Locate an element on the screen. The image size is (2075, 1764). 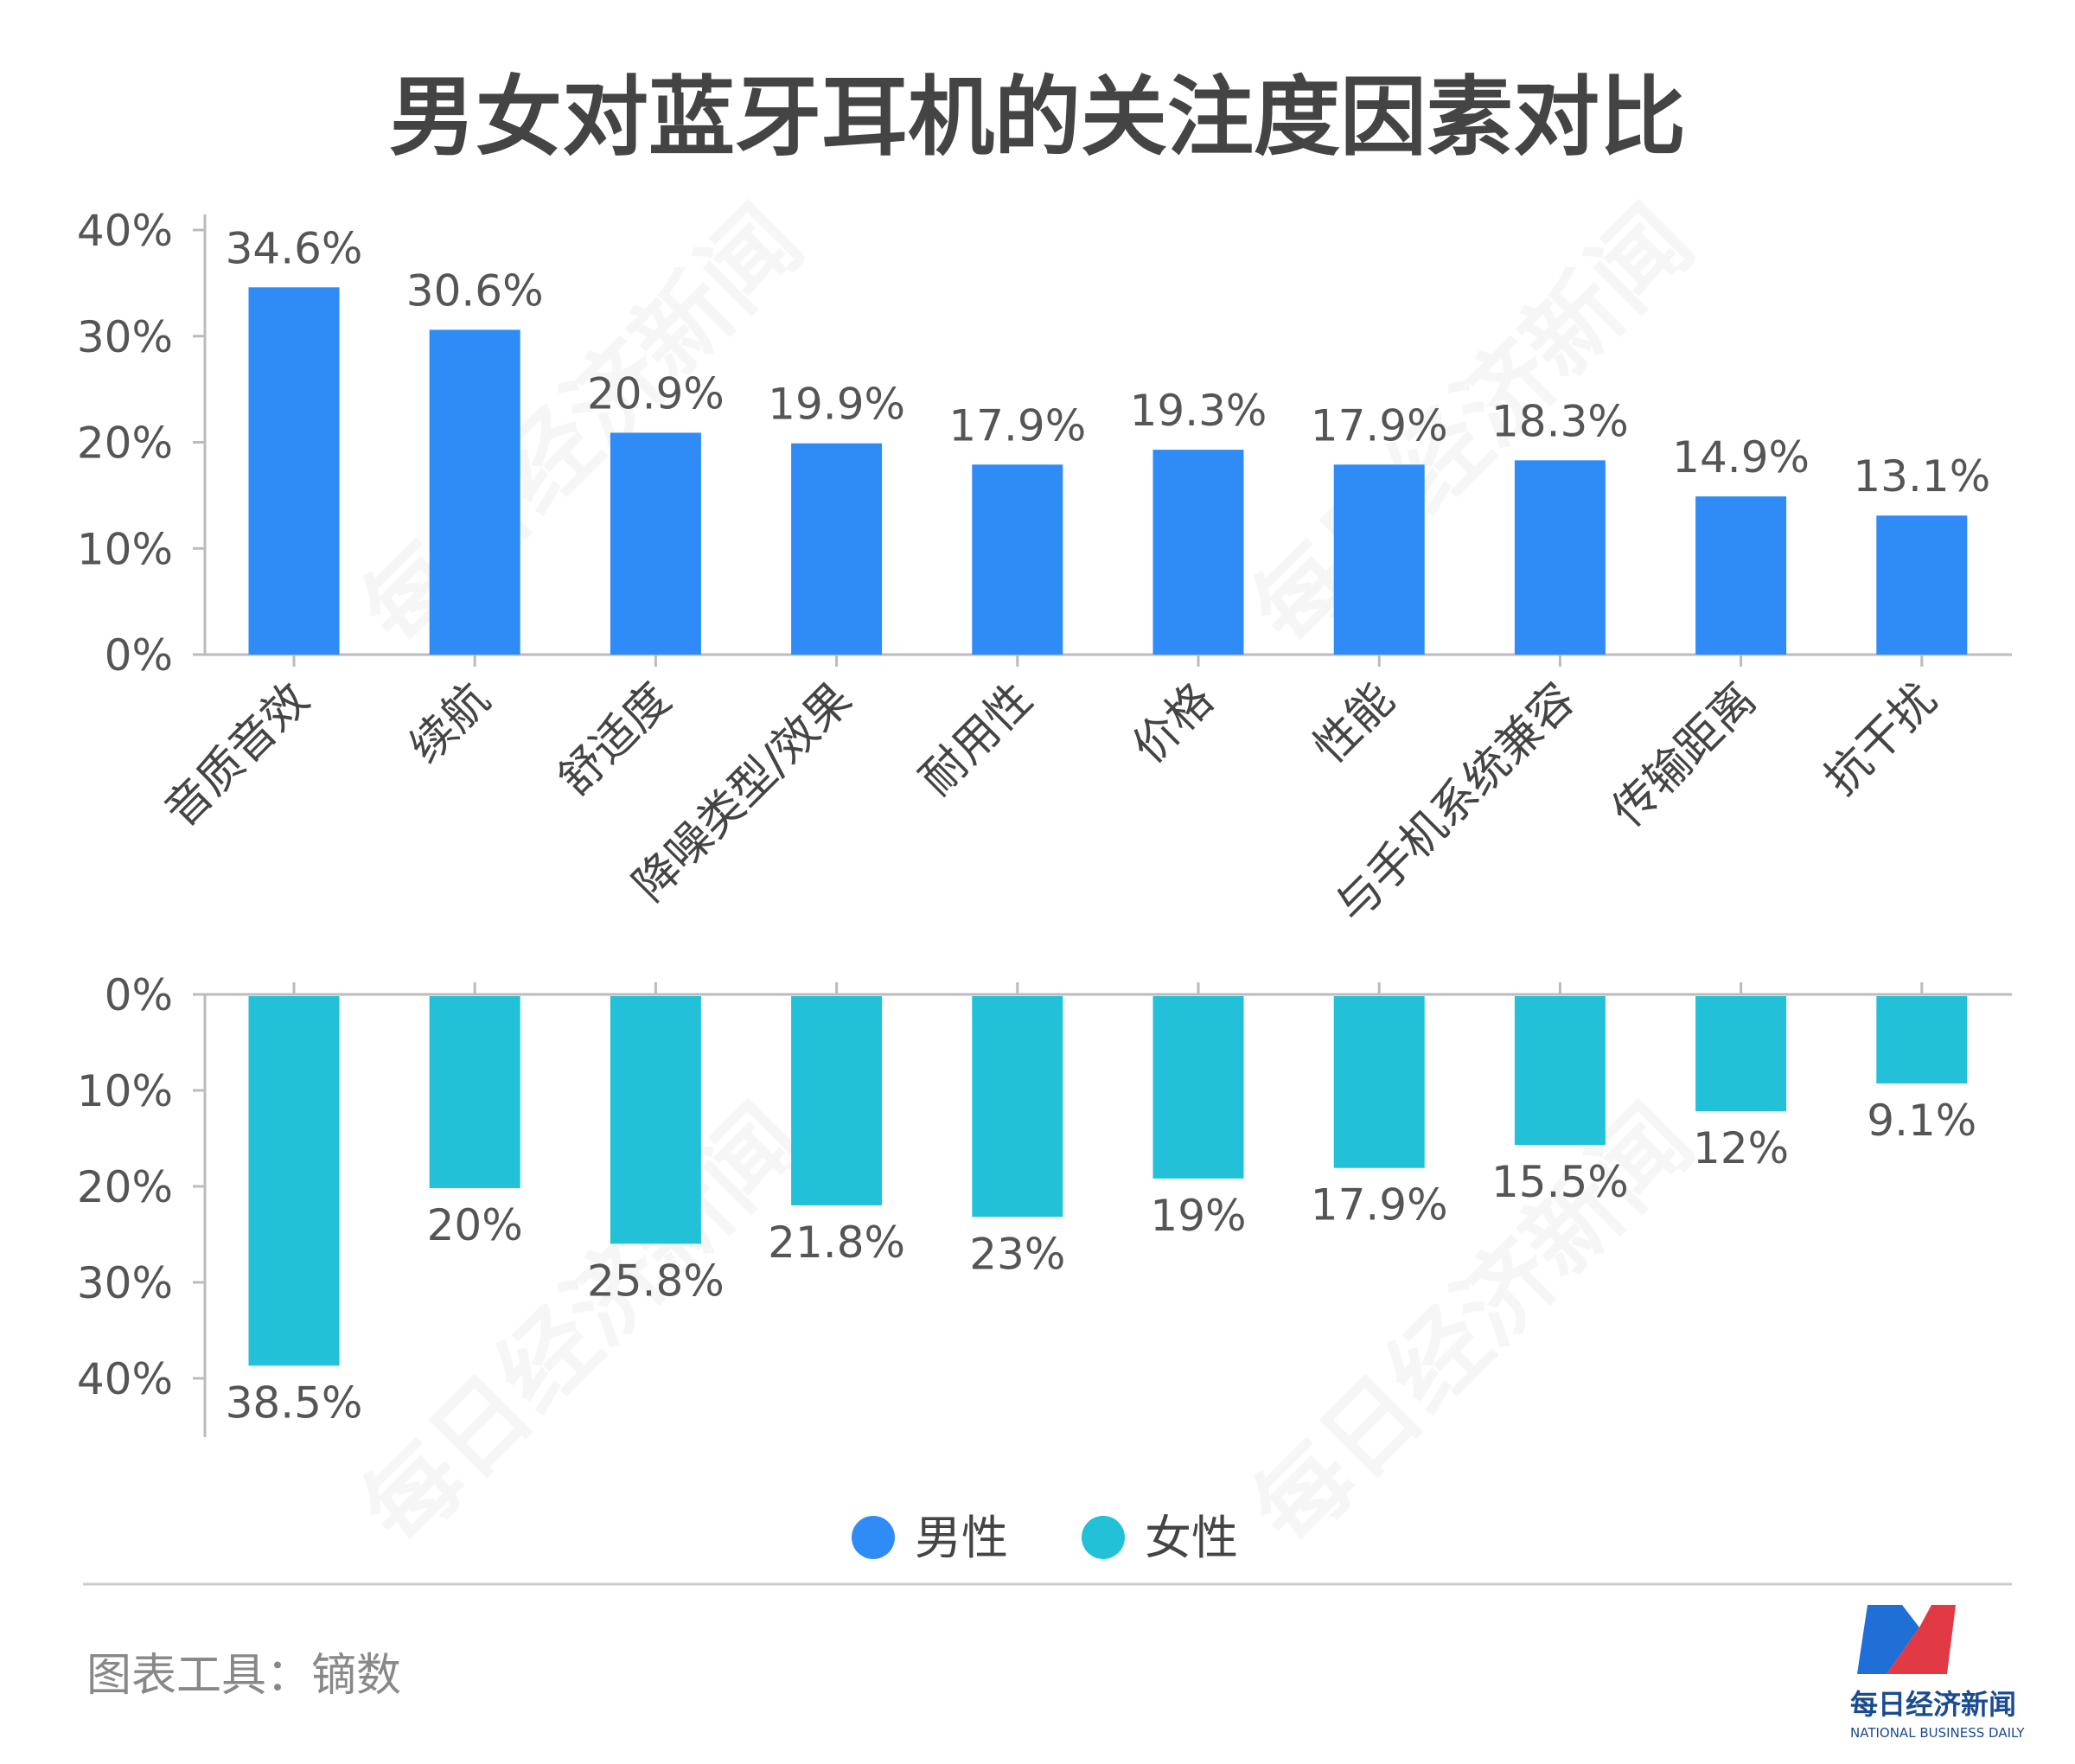
data-label-female: 38.5% is located at coordinates (294, 1402).